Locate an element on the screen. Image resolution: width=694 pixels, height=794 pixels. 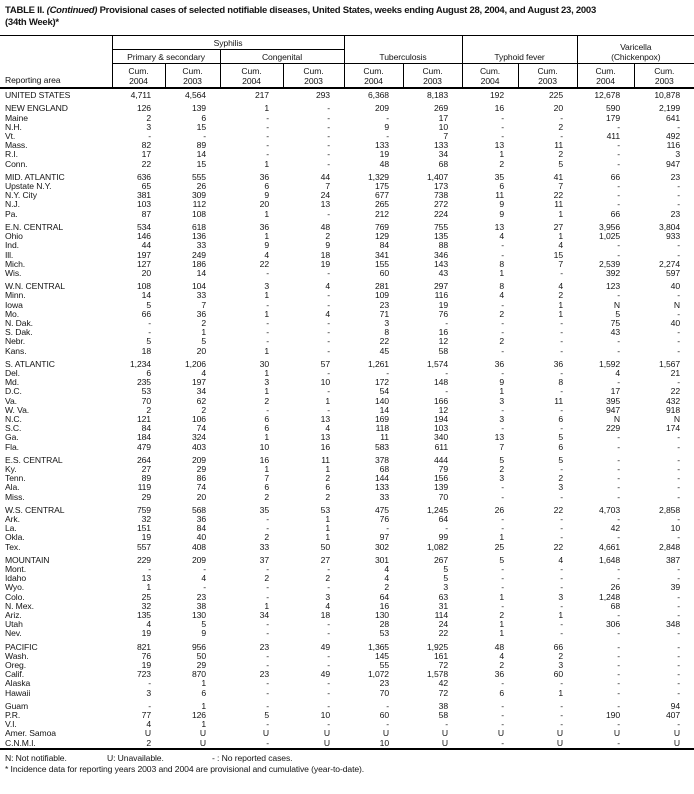
value-cell: 18 is located at coordinates (146, 350).